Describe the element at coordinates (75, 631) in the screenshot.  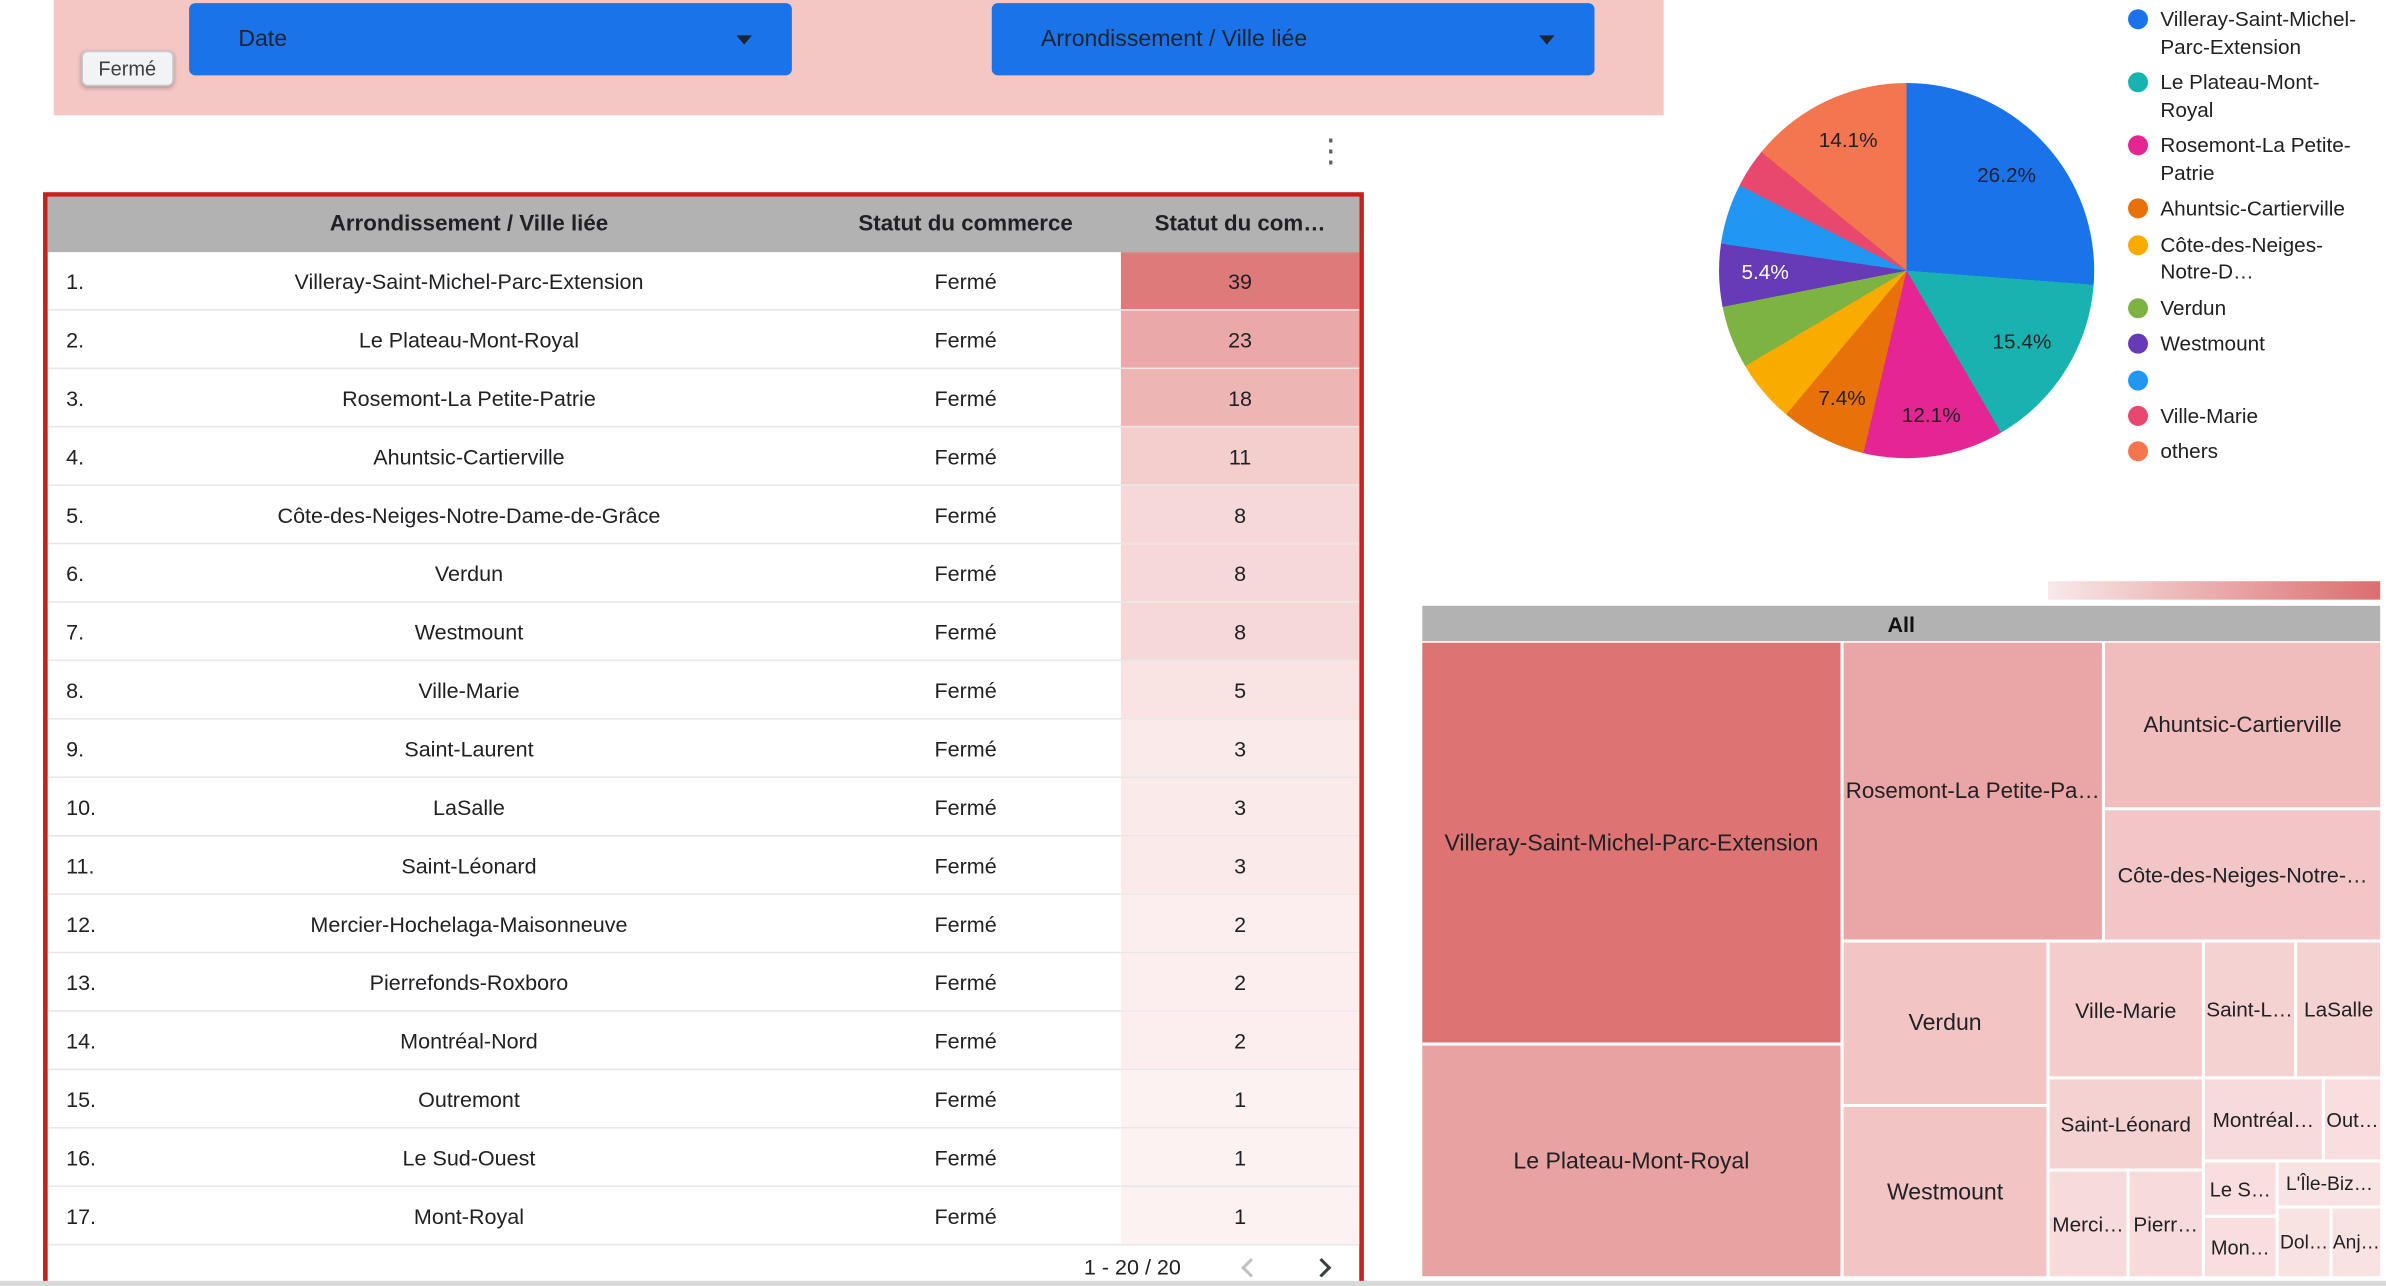
I see `row-rank: 7.` at that location.